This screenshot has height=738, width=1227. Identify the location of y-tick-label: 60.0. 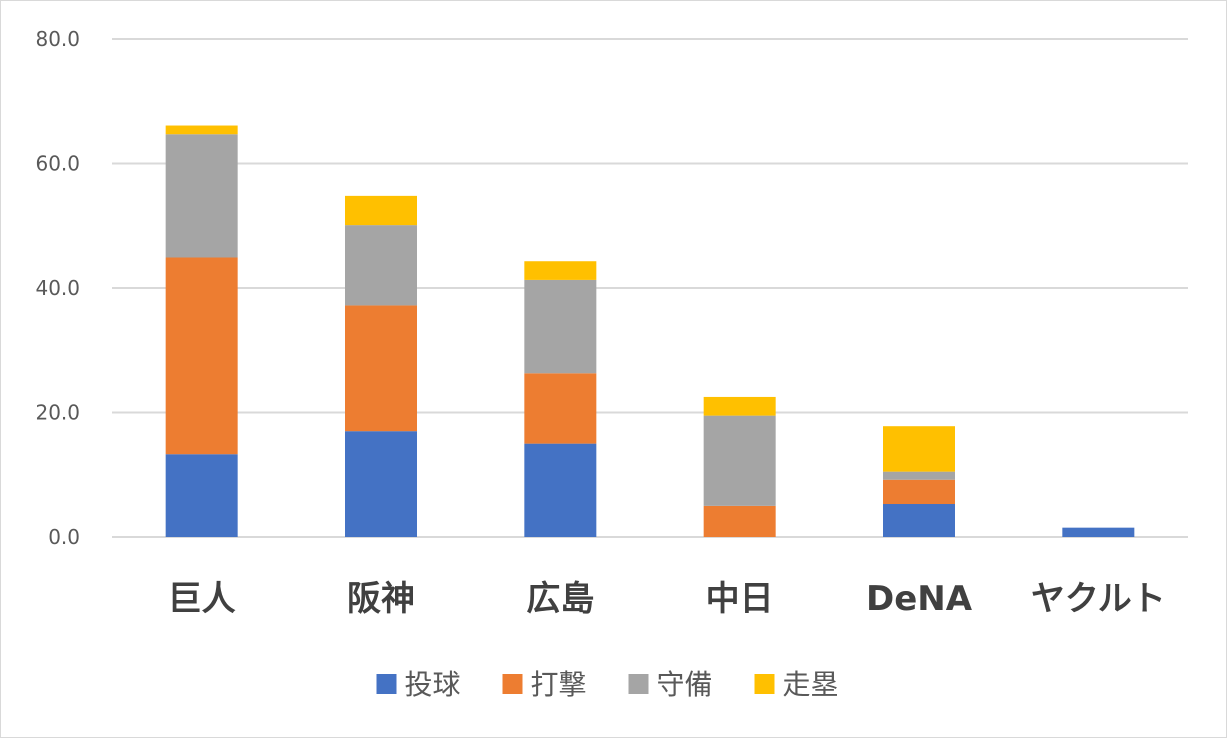
(57, 164).